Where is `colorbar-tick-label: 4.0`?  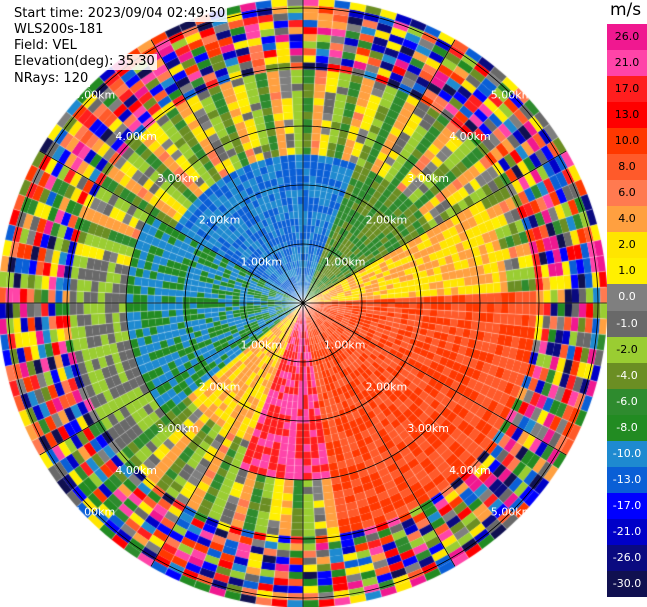
colorbar-tick-label: 4.0 is located at coordinates (627, 219).